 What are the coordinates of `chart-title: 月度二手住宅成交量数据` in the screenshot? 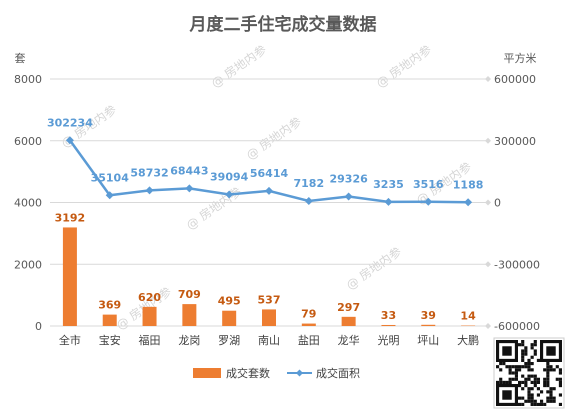 It's located at (283, 24).